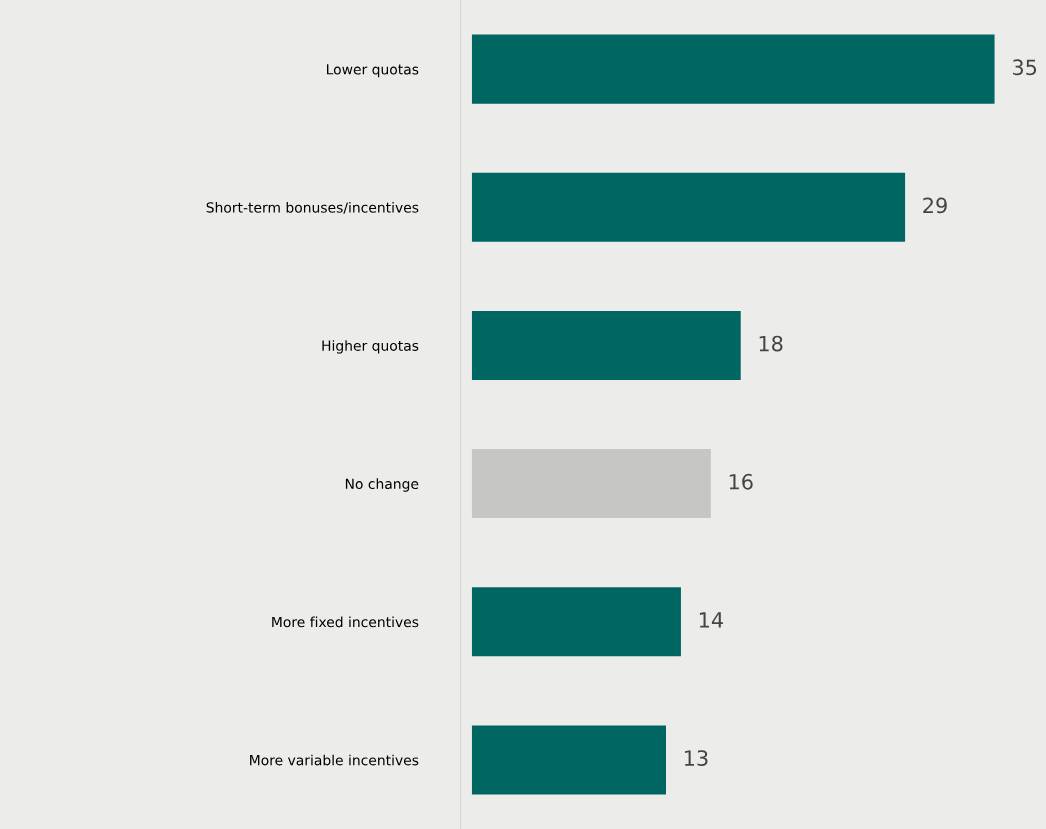  What do you see at coordinates (312, 207) in the screenshot?
I see `y-tick-label: Short-term bonuses/incentives` at bounding box center [312, 207].